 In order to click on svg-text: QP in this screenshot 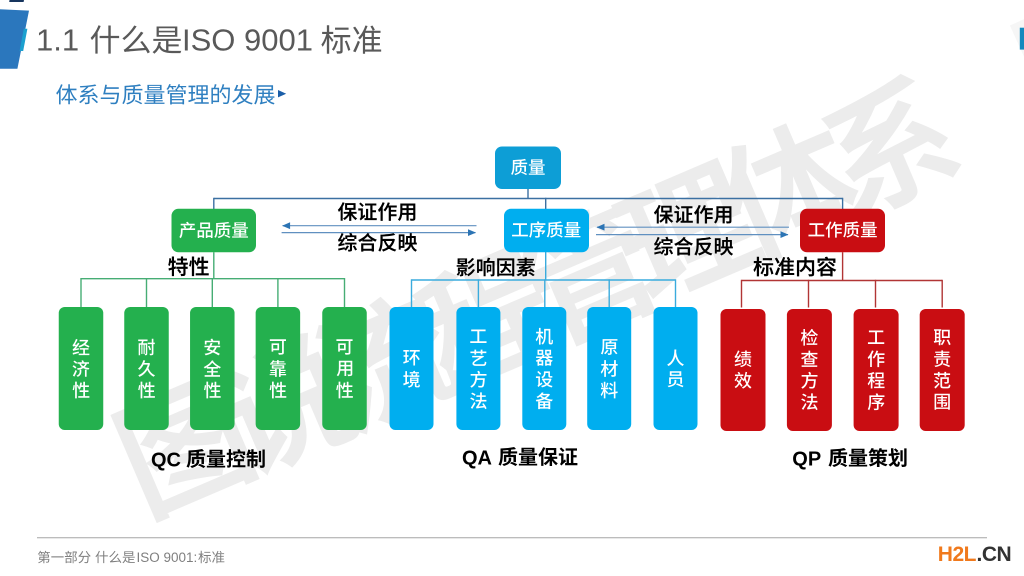, I will do `click(806, 460)`.